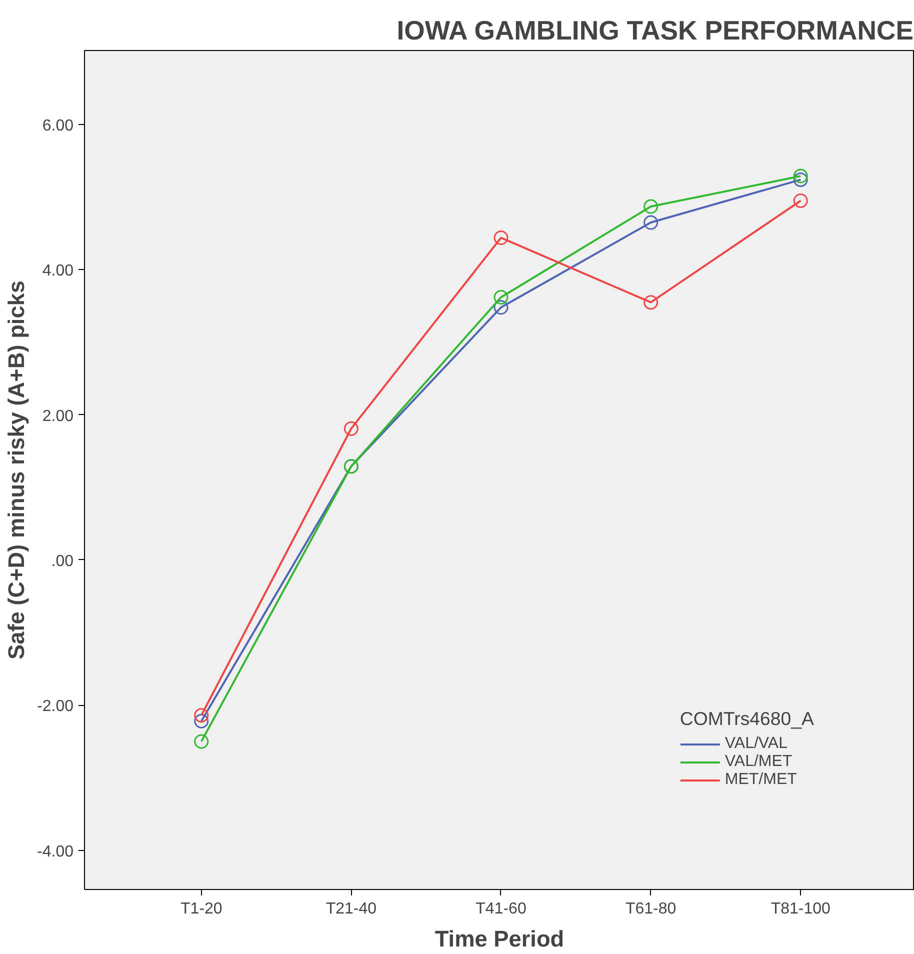 This screenshot has width=914, height=954. I want to click on legend-title: COMTrs4680_A, so click(747, 719).